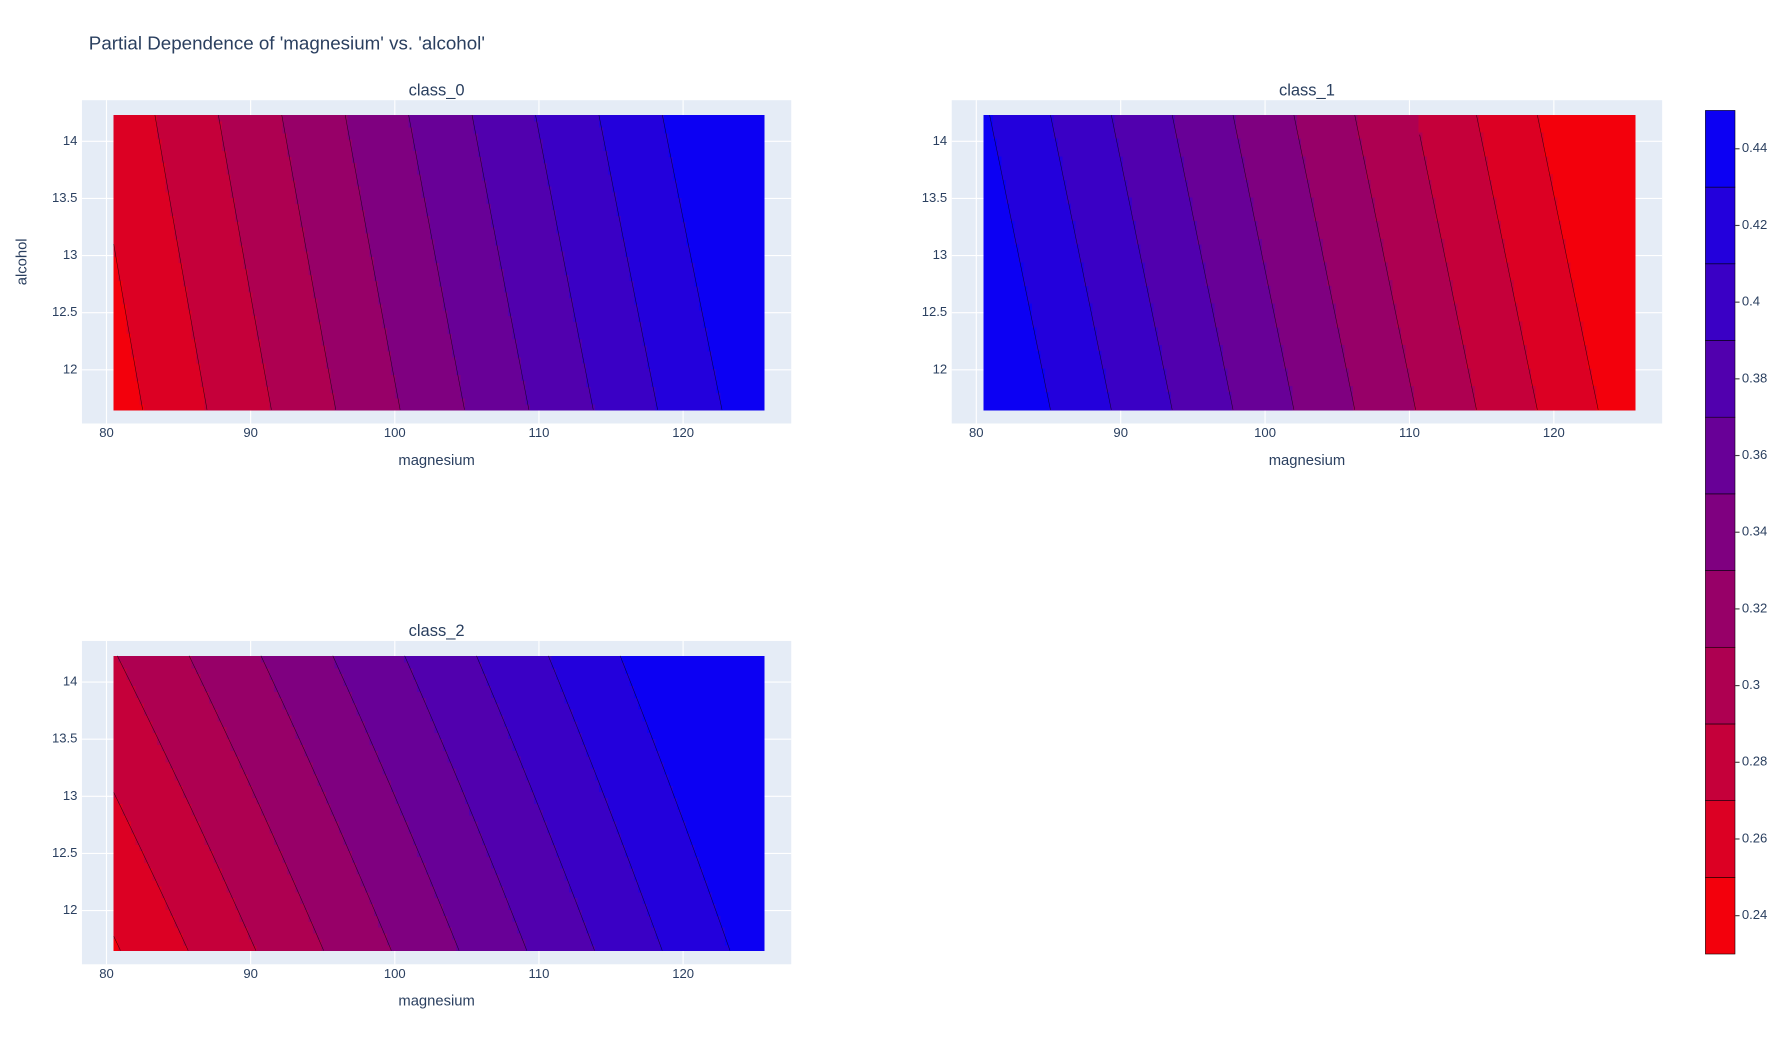  I want to click on y-axis-label: alcohol, so click(23, 261).